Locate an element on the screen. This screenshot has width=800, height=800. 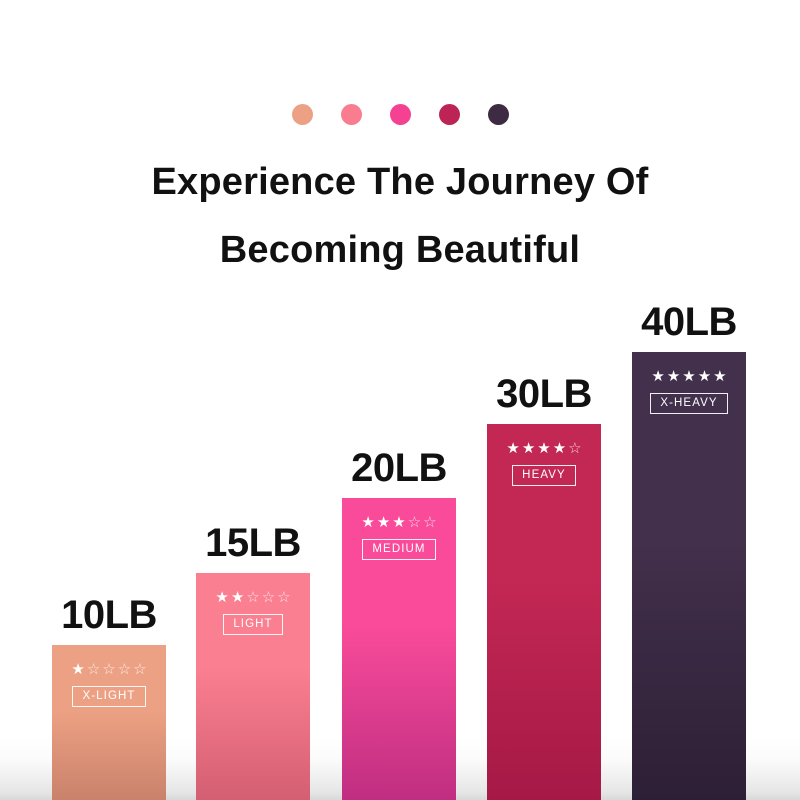
bar-weight-label: 15LB is located at coordinates (253, 543).